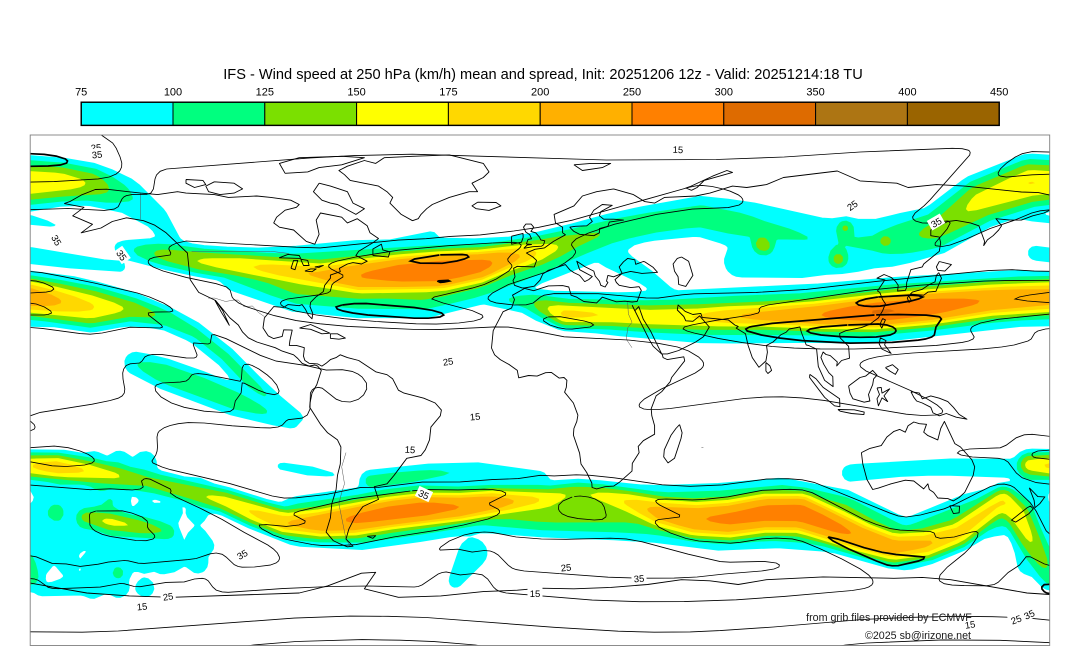 Image resolution: width=1080 pixels, height=658 pixels. What do you see at coordinates (448, 93) in the screenshot?
I see `svg-text: 175` at bounding box center [448, 93].